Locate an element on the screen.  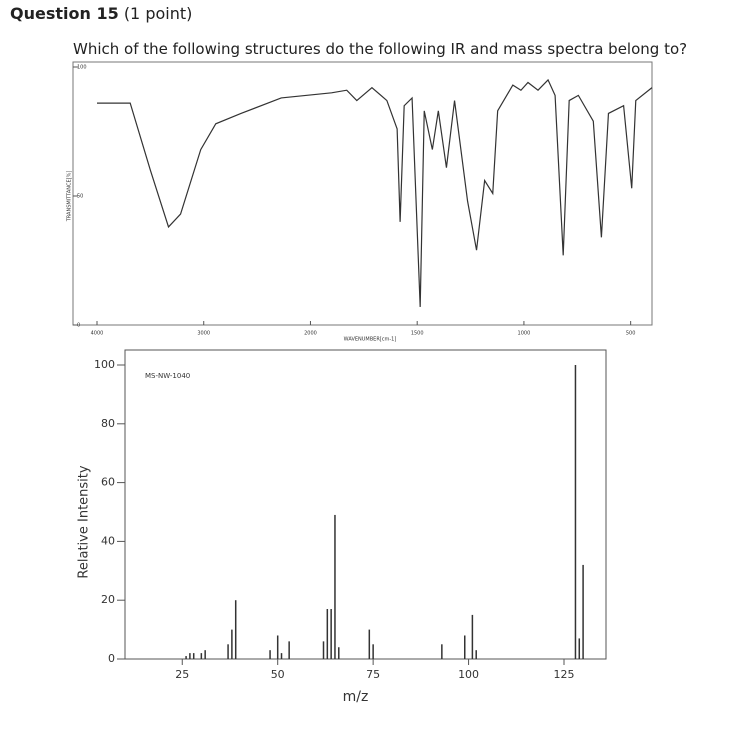
y-tick-label: 60 is located at coordinates (108, 482).